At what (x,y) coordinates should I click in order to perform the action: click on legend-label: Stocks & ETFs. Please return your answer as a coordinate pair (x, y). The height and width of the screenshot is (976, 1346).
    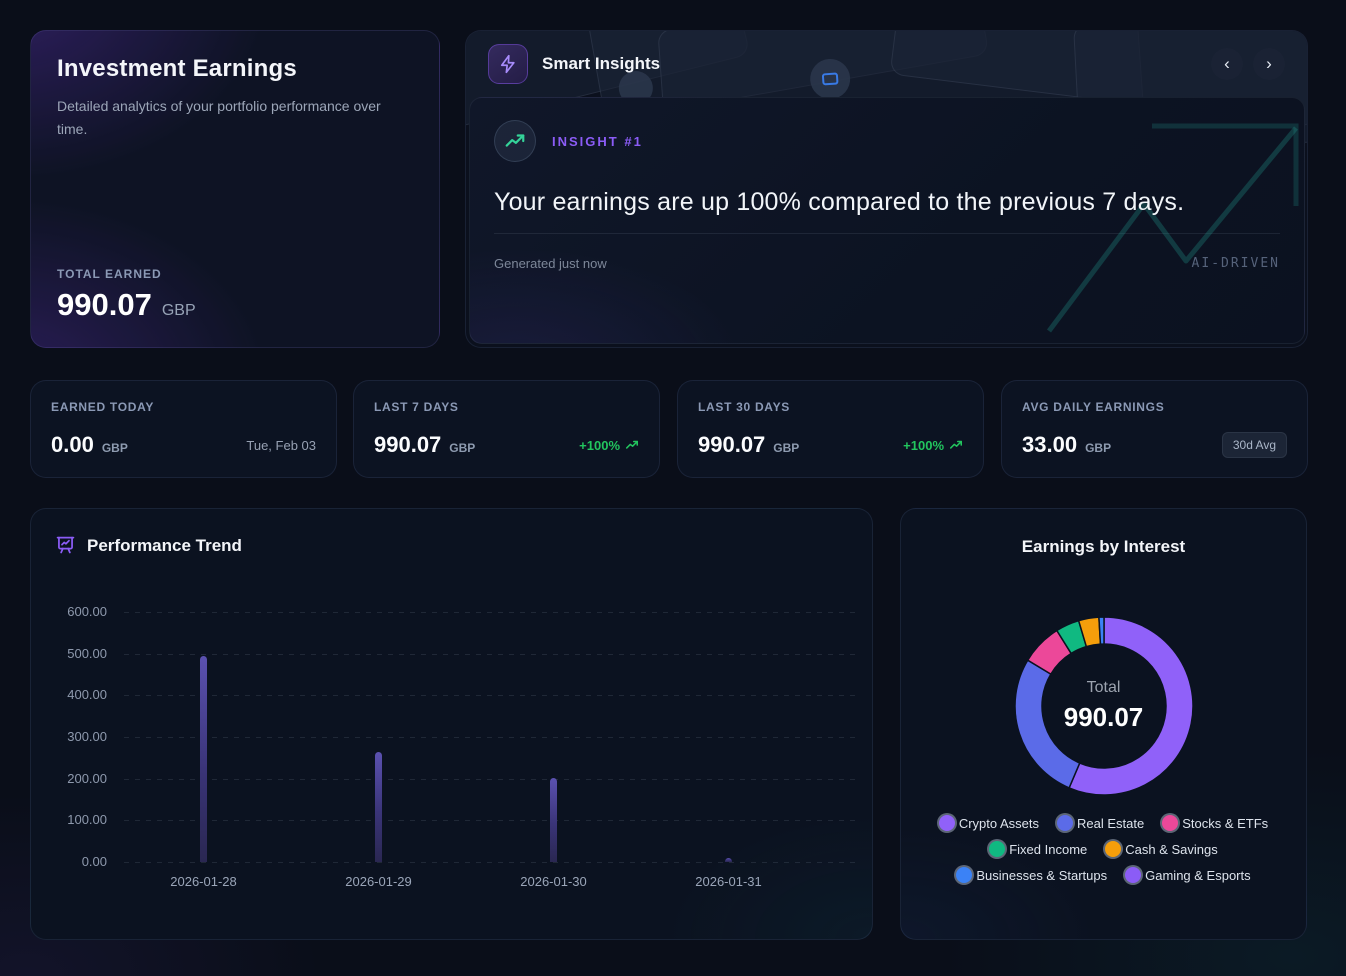
    Looking at the image, I should click on (1225, 823).